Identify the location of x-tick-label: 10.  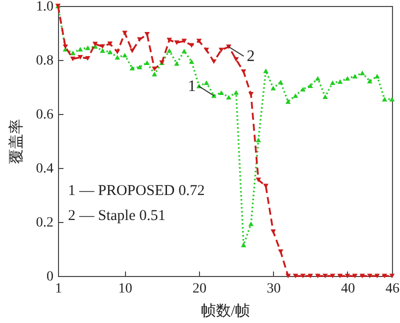
(125, 289).